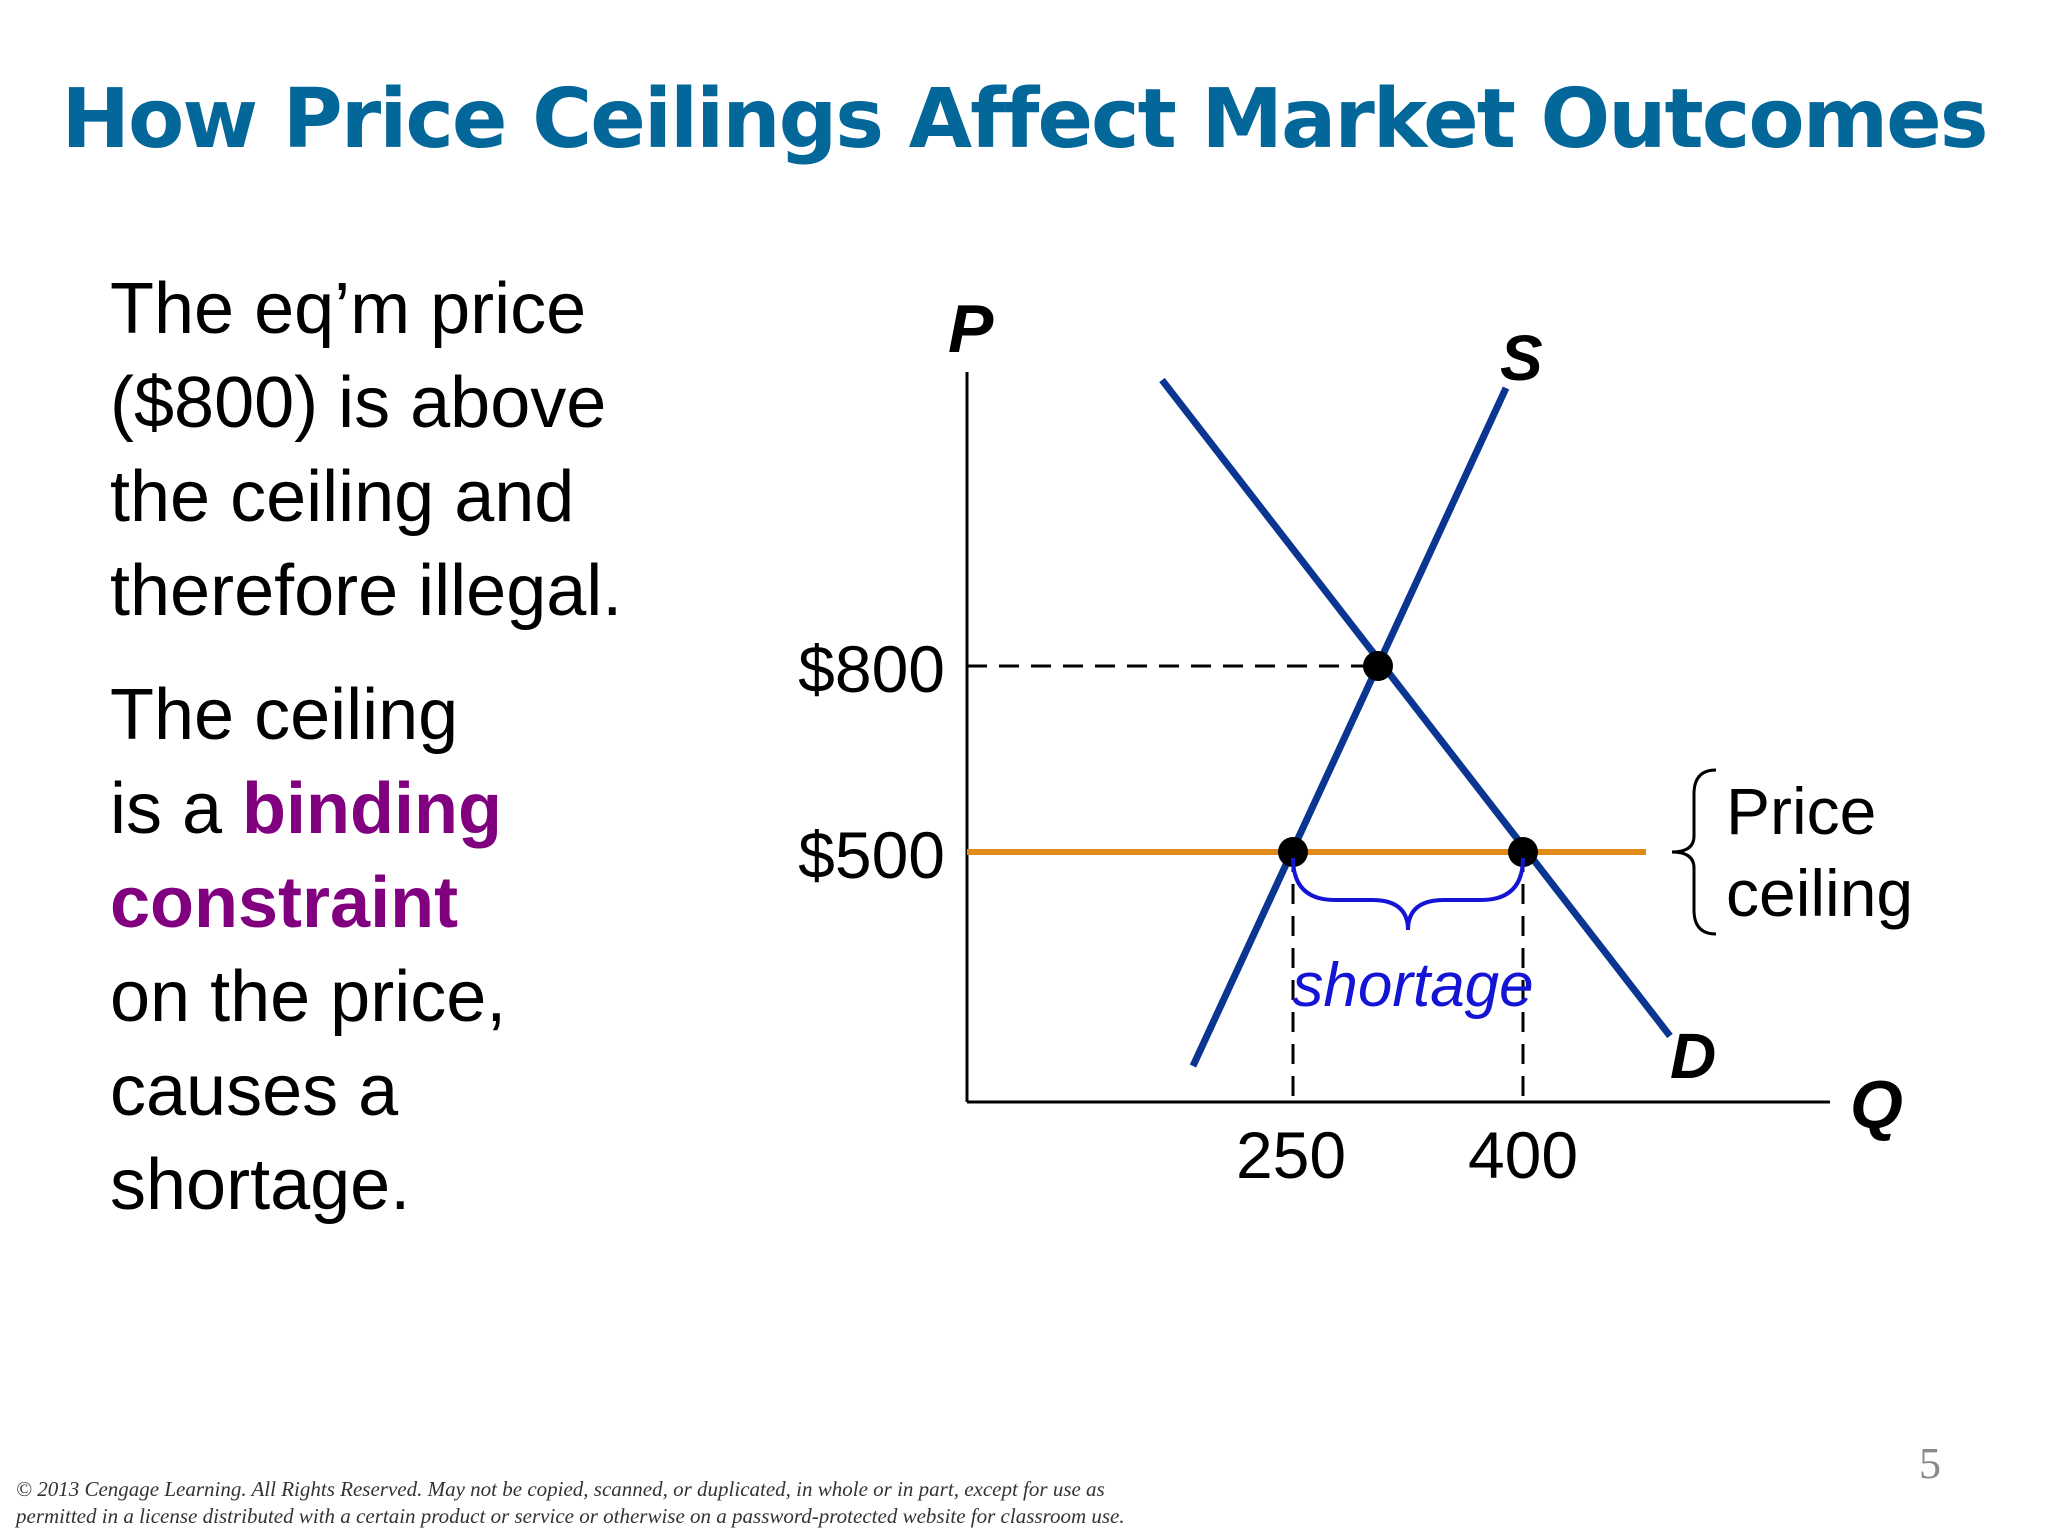 This screenshot has height=1536, width=2048. What do you see at coordinates (342, 497) in the screenshot?
I see `text-line: the ceiling and` at bounding box center [342, 497].